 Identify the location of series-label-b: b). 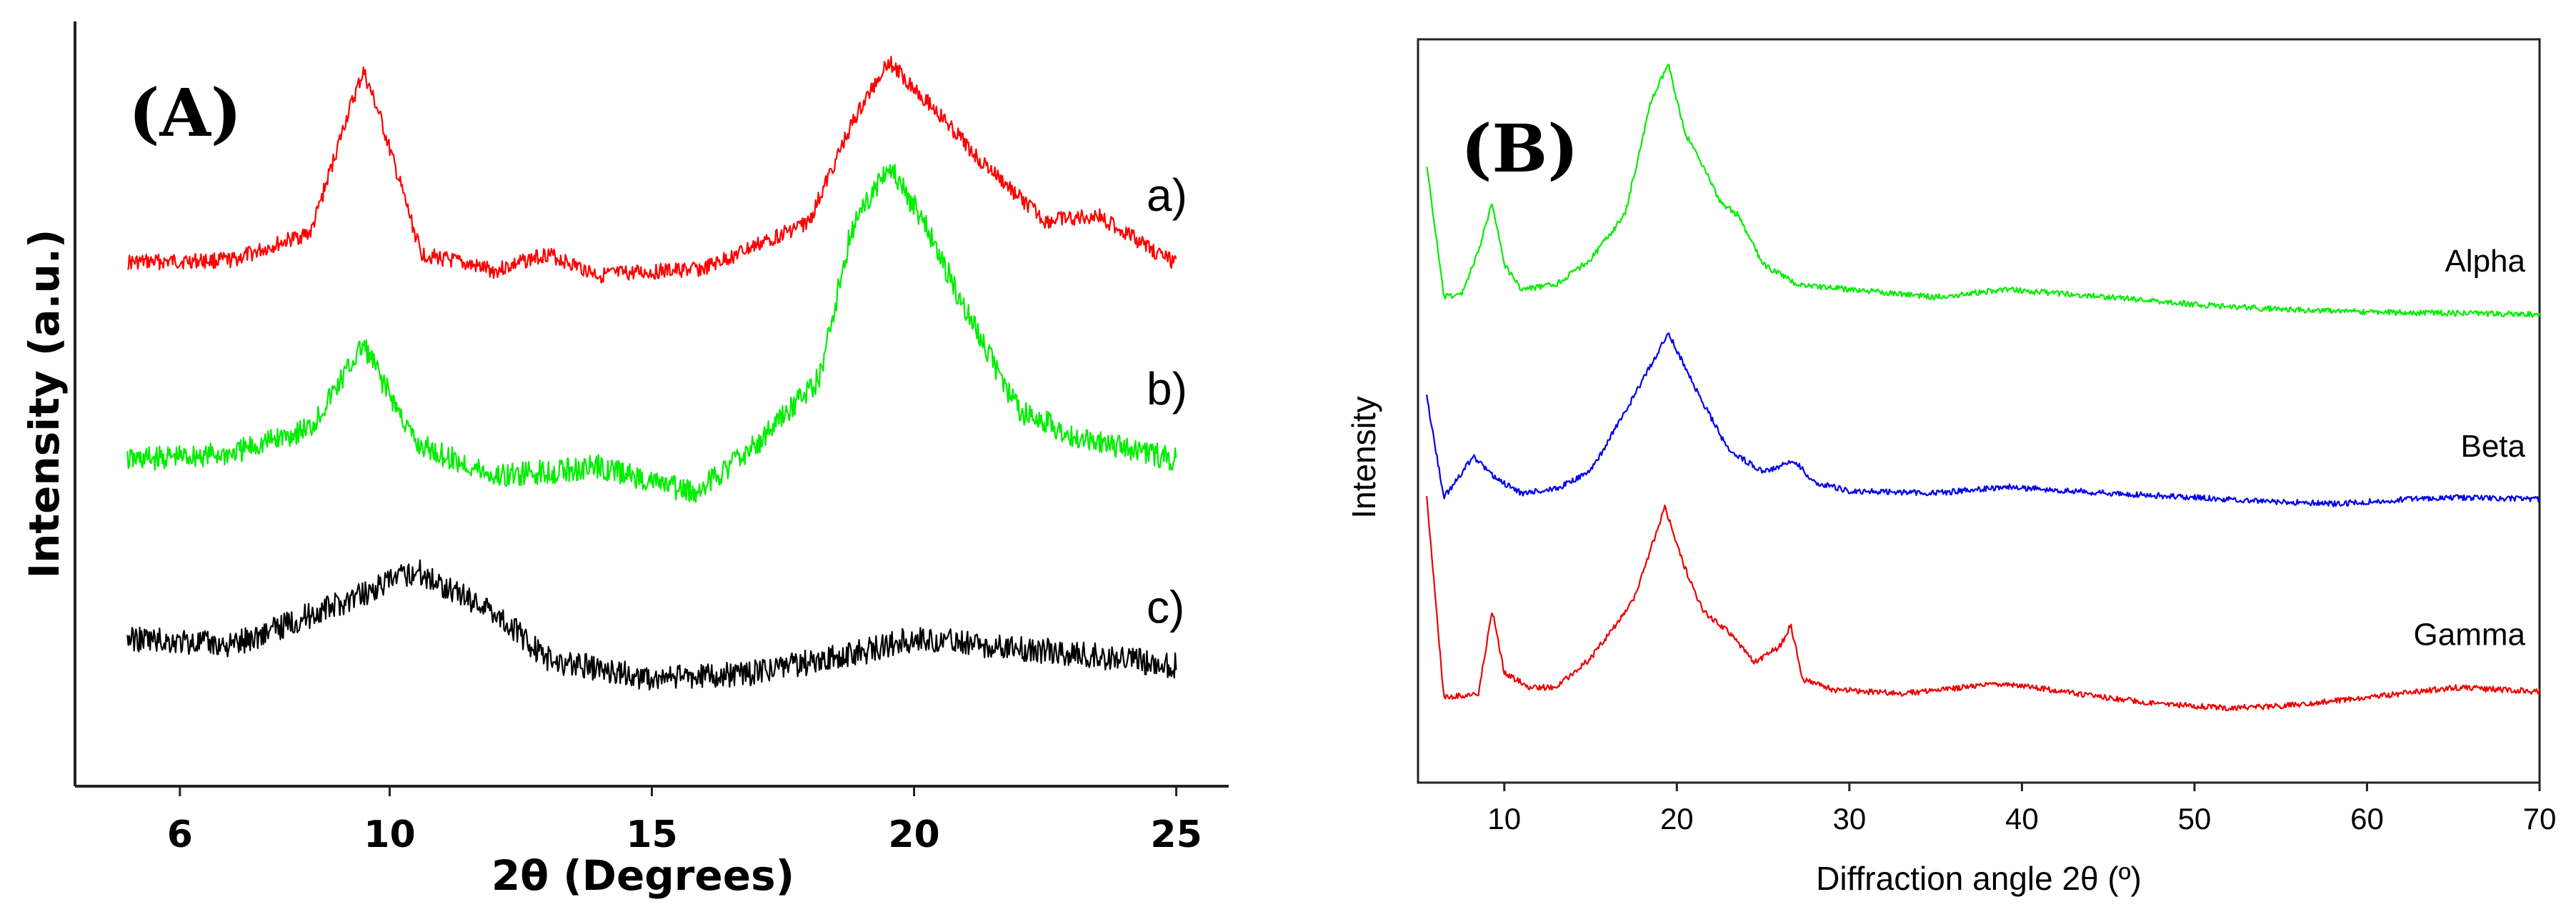
(1167, 389).